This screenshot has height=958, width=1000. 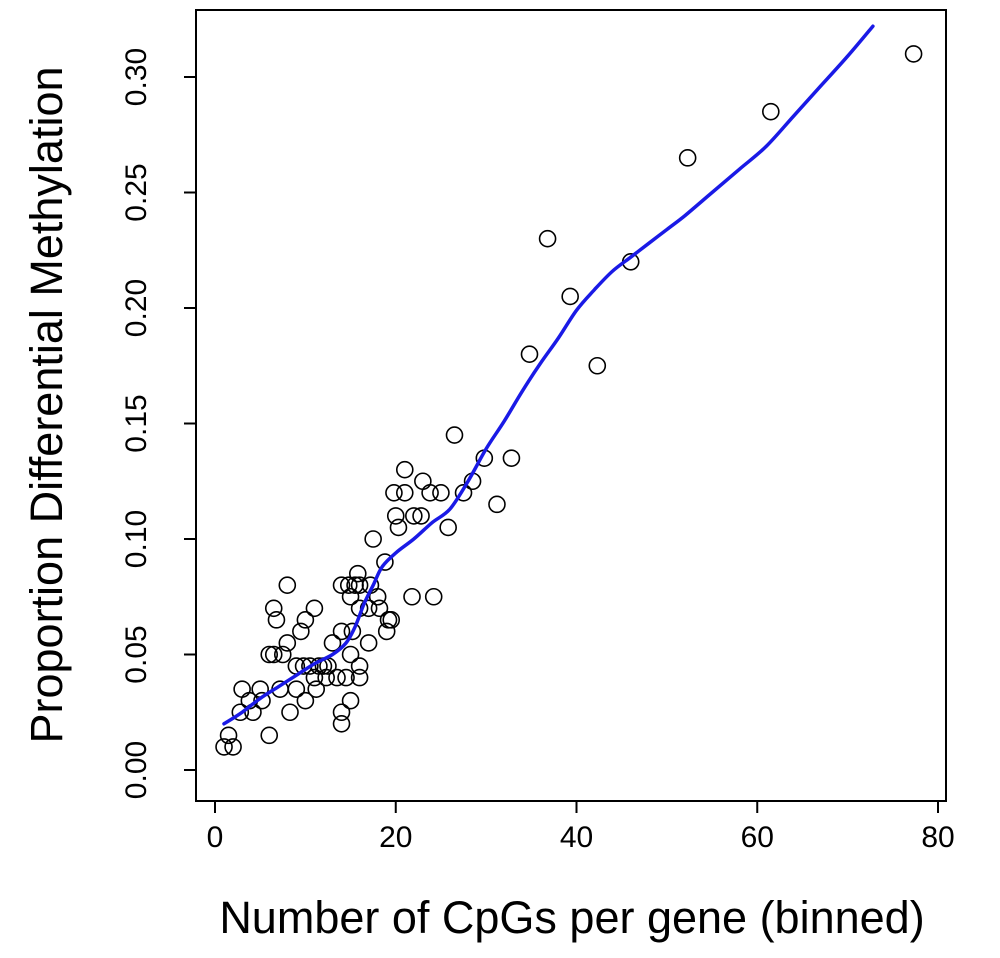 What do you see at coordinates (757, 837) in the screenshot?
I see `x-tick-label: 60` at bounding box center [757, 837].